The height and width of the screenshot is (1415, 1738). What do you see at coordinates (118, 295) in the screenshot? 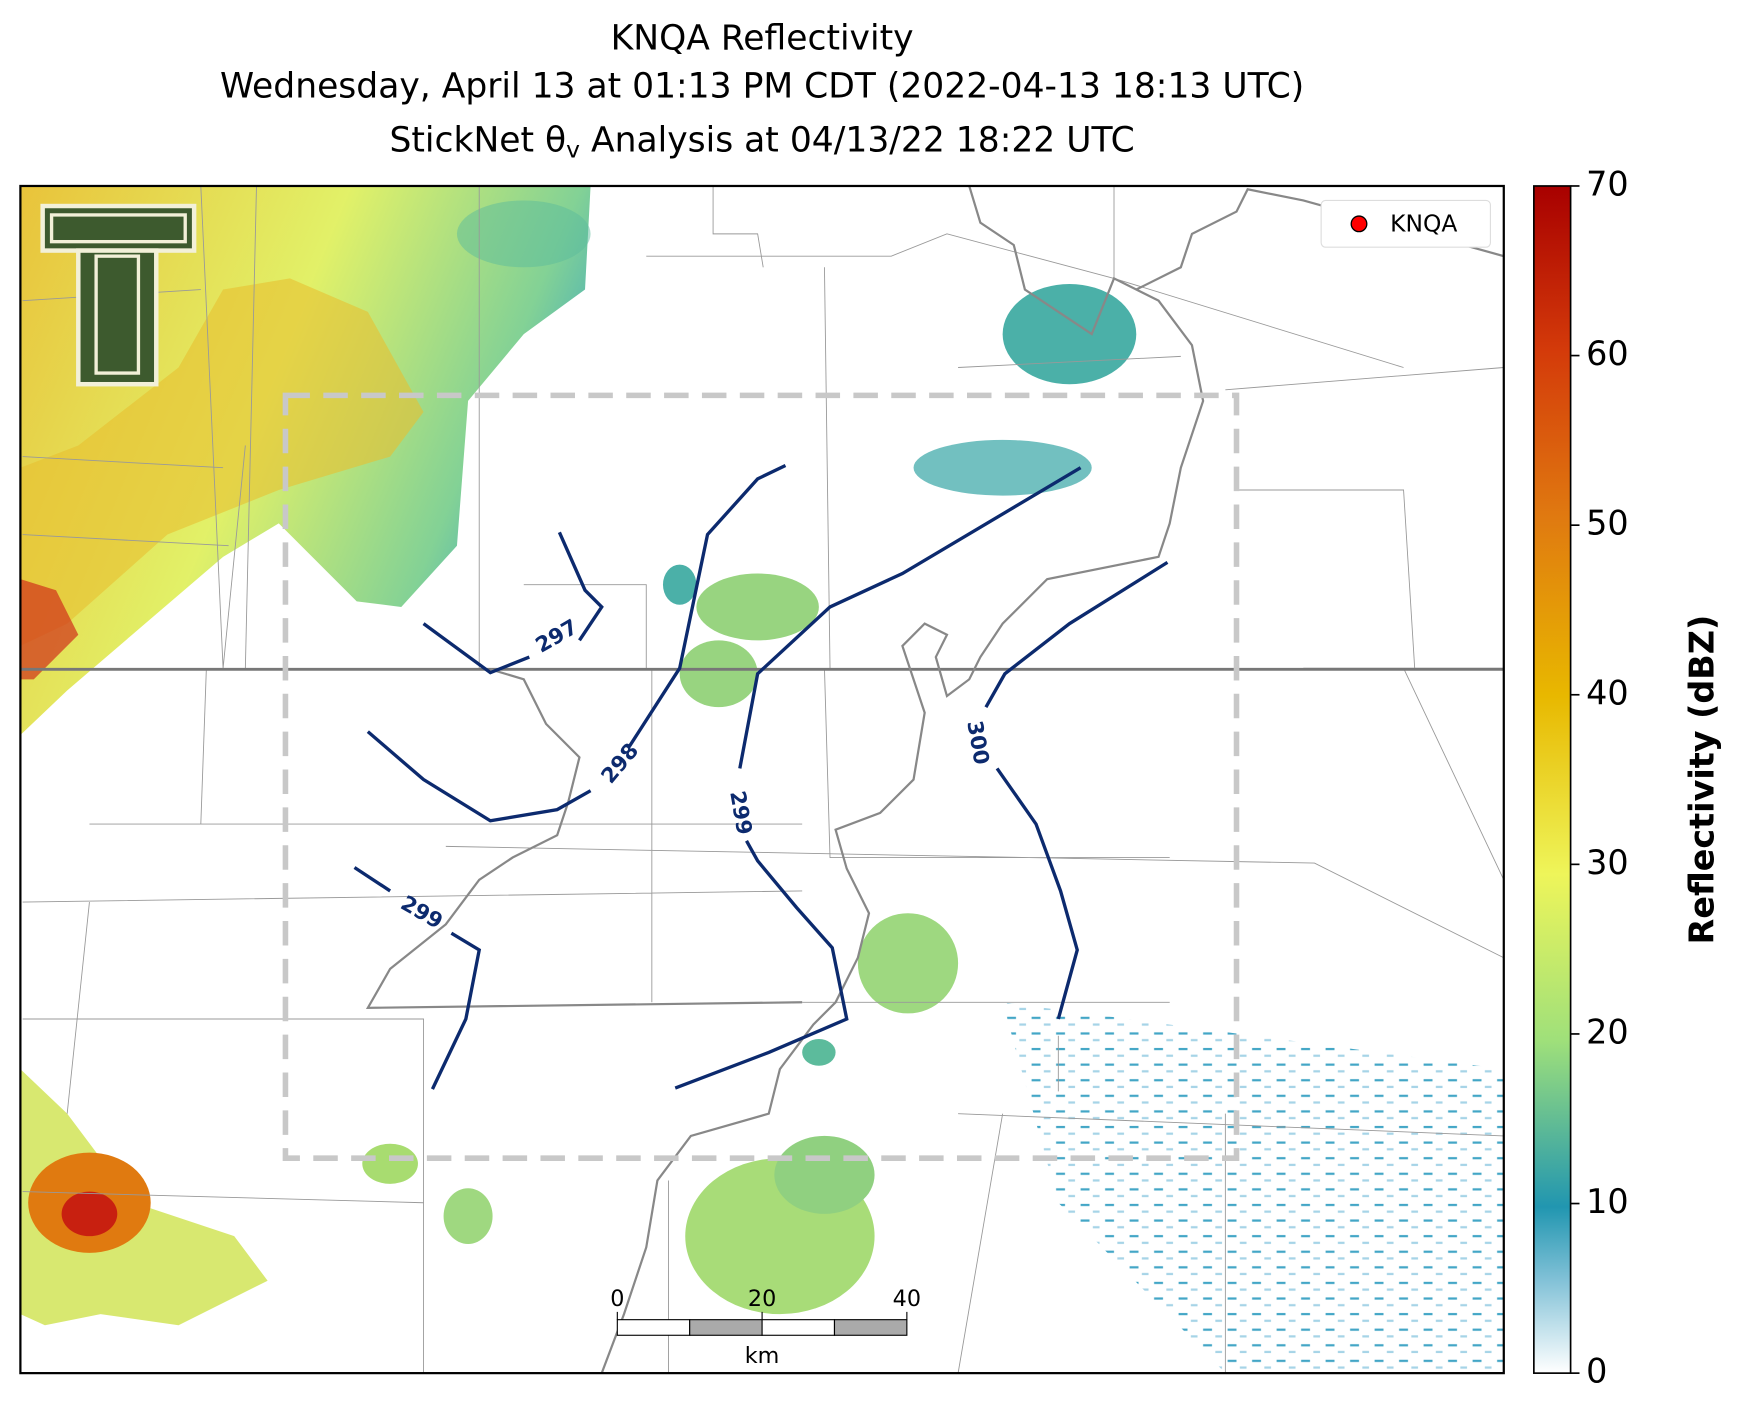
I see `logo` at bounding box center [118, 295].